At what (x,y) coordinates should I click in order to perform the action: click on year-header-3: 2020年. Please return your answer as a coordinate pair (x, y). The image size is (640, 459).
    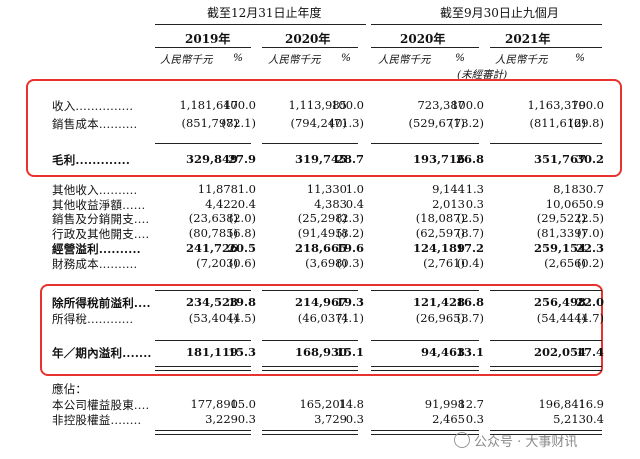
    Looking at the image, I should click on (423, 39).